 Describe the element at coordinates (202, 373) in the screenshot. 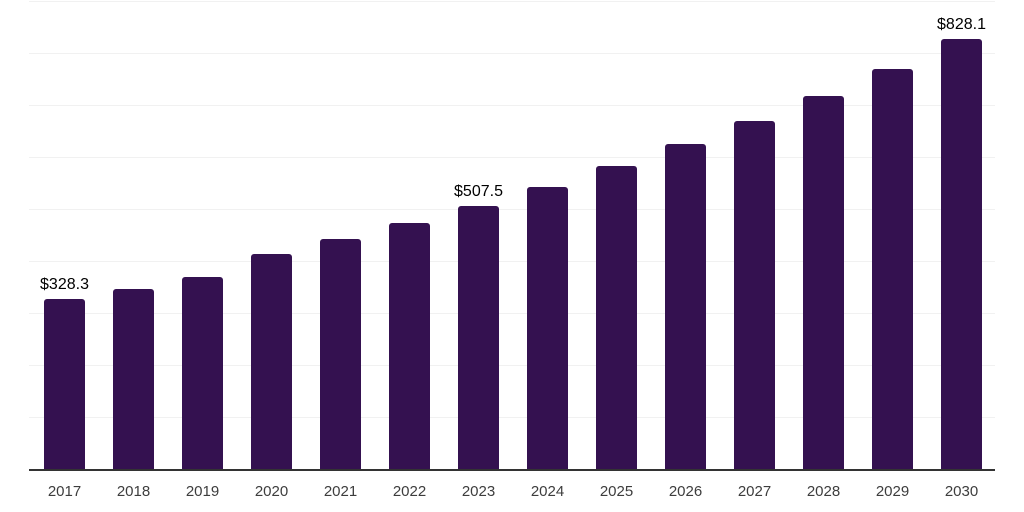

I see `bar-2019` at that location.